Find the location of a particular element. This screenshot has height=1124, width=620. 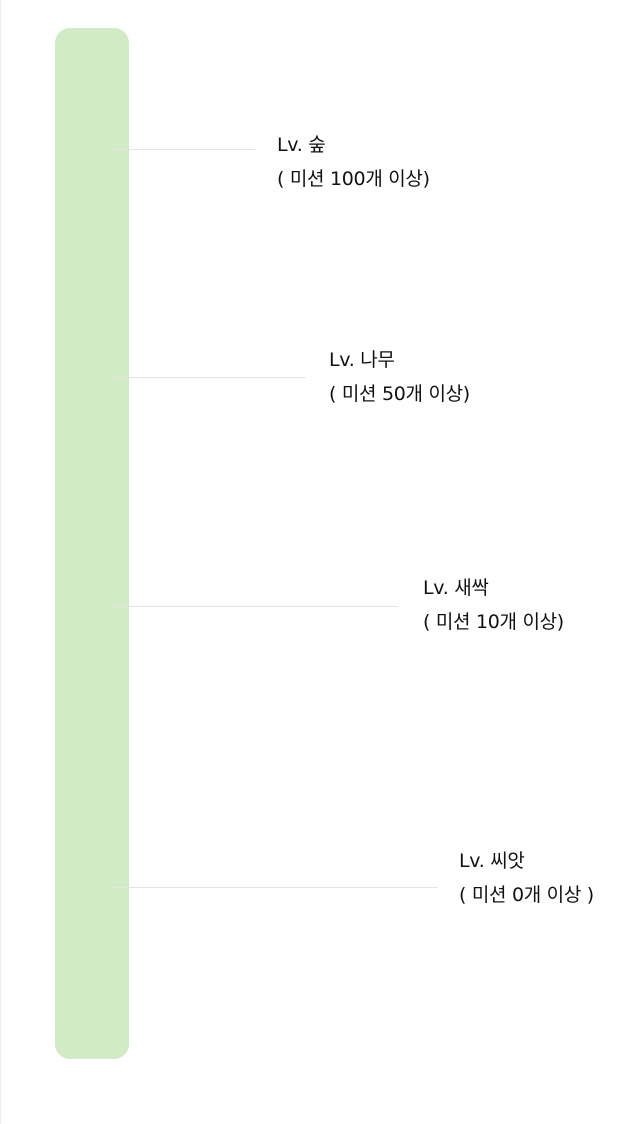

level-label-seed: Lv. 씨앗 ( 미션 0개 이상 ) is located at coordinates (526, 878).